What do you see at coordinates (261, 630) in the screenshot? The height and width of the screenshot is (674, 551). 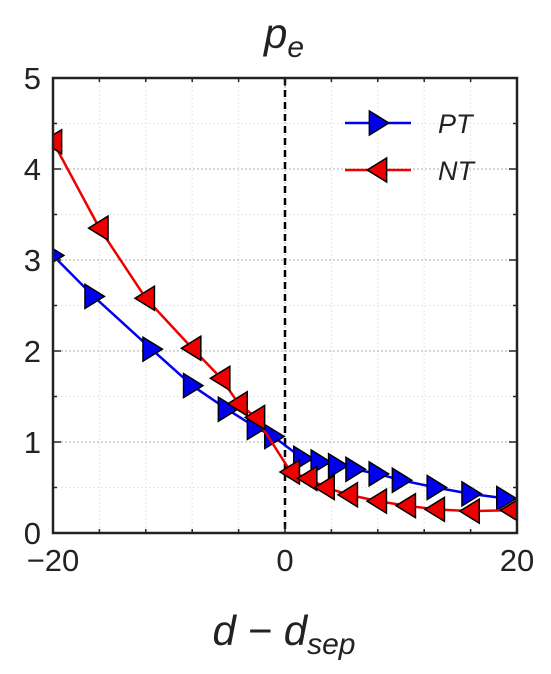 I see `x-axis-label-main: d − d` at bounding box center [261, 630].